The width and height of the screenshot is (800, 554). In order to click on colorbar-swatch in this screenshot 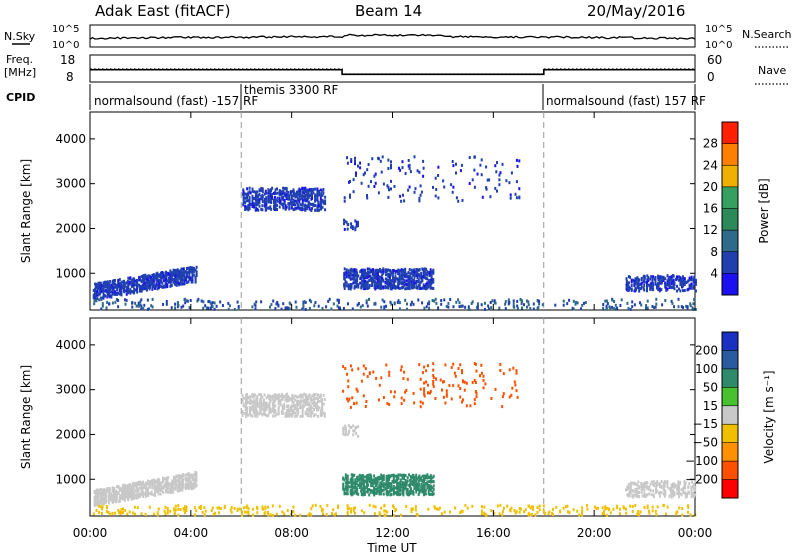, I will do `click(730, 397)`.